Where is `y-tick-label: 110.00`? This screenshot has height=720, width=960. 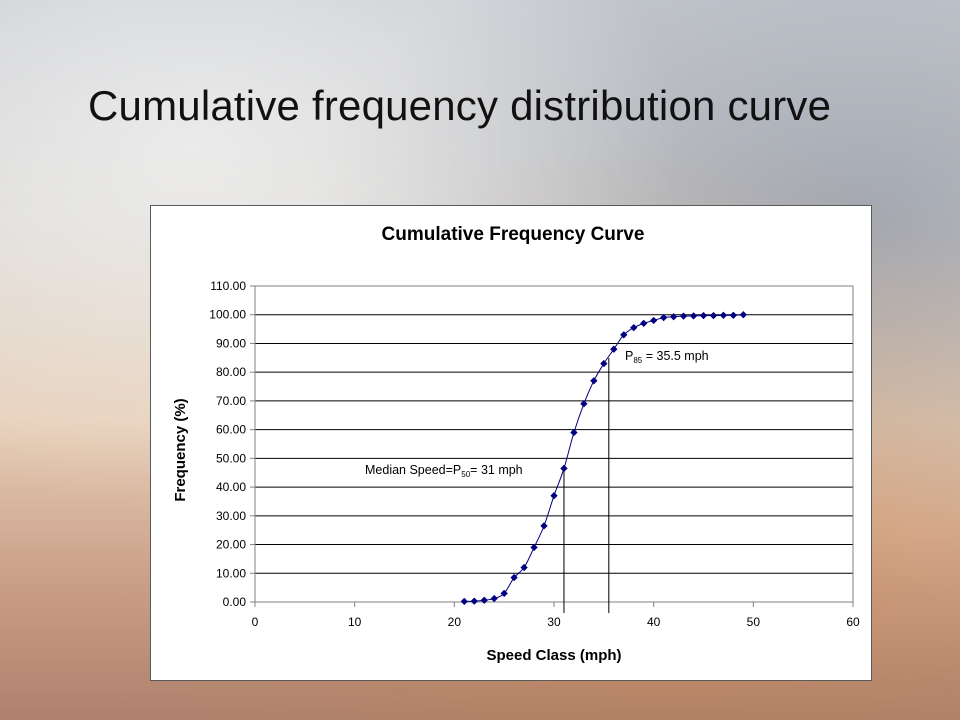 y-tick-label: 110.00 is located at coordinates (228, 286).